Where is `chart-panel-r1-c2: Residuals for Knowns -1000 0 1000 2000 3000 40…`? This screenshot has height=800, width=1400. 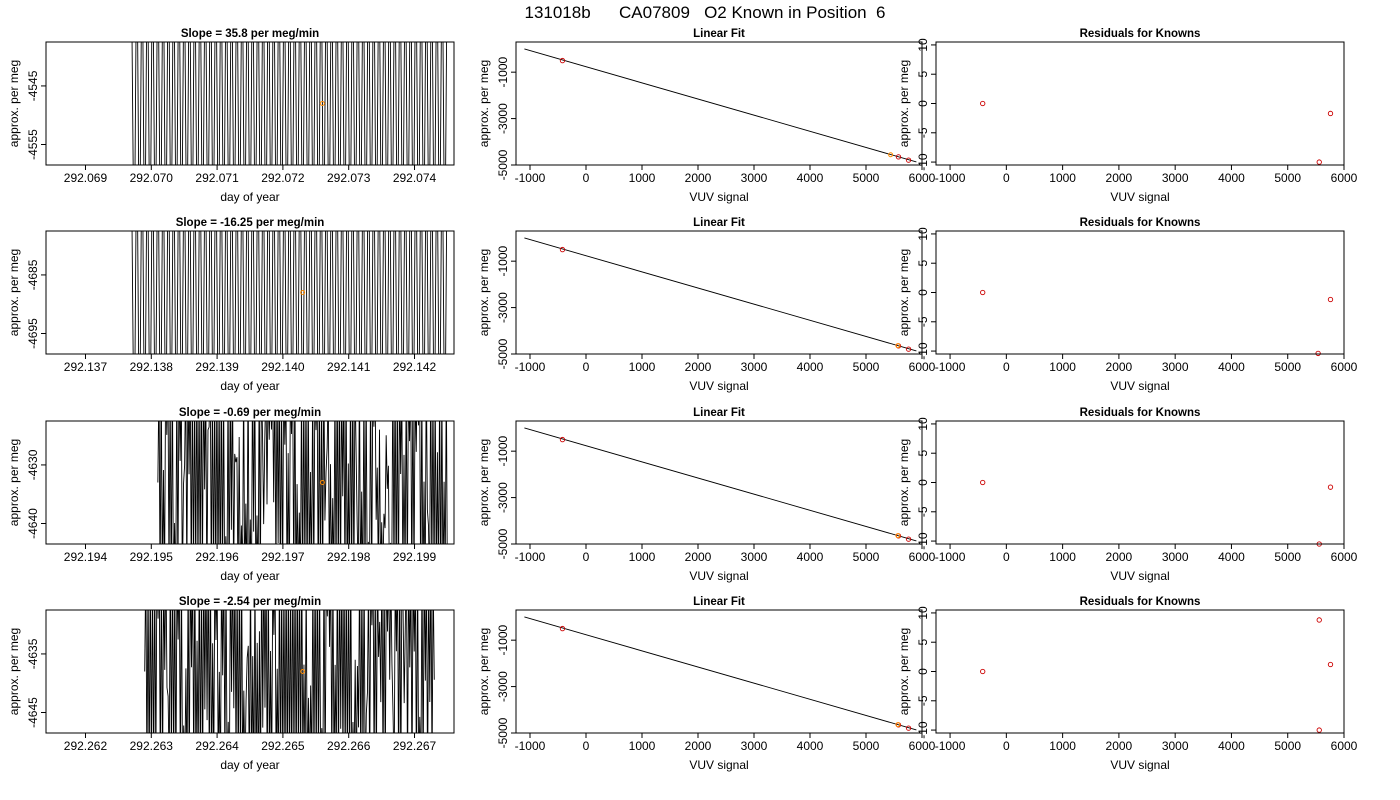 chart-panel-r1-c2: Residuals for Knowns -1000 0 1000 2000 3000 40… is located at coordinates (1127, 305).